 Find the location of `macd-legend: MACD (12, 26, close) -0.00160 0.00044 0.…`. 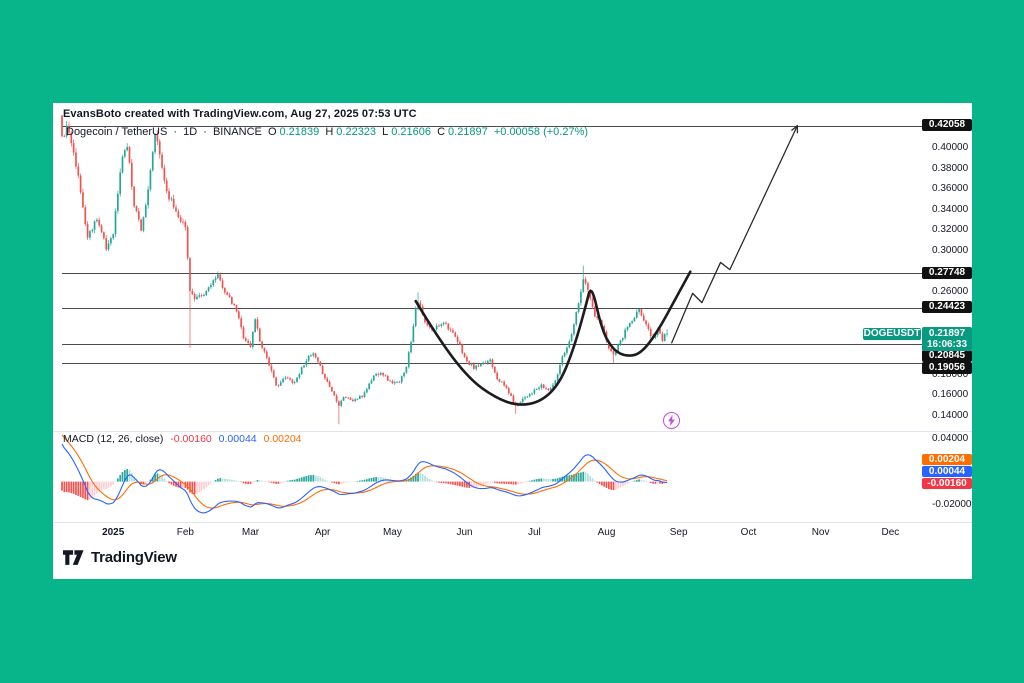

macd-legend: MACD (12, 26, close) -0.00160 0.00044 0.… is located at coordinates (184, 439).